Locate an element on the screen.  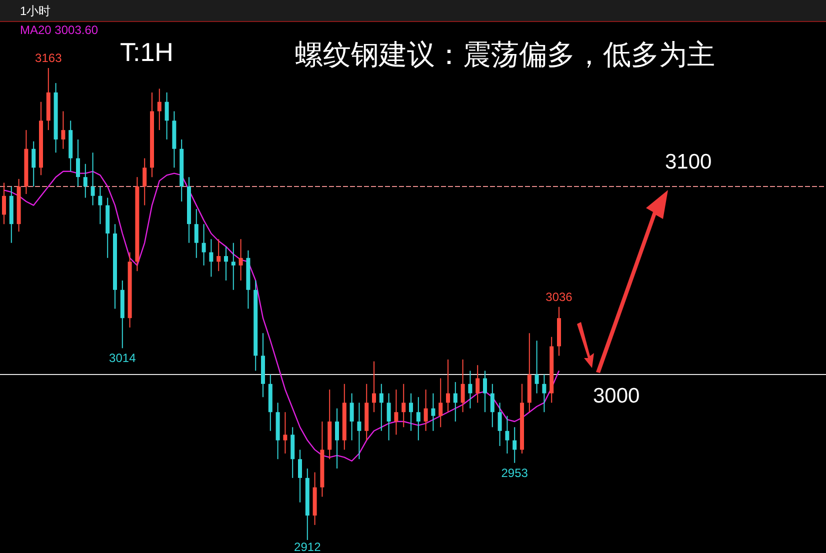
chart-title: 螺纹钢建议：震荡偏多，低多为主 is located at coordinates (505, 54).